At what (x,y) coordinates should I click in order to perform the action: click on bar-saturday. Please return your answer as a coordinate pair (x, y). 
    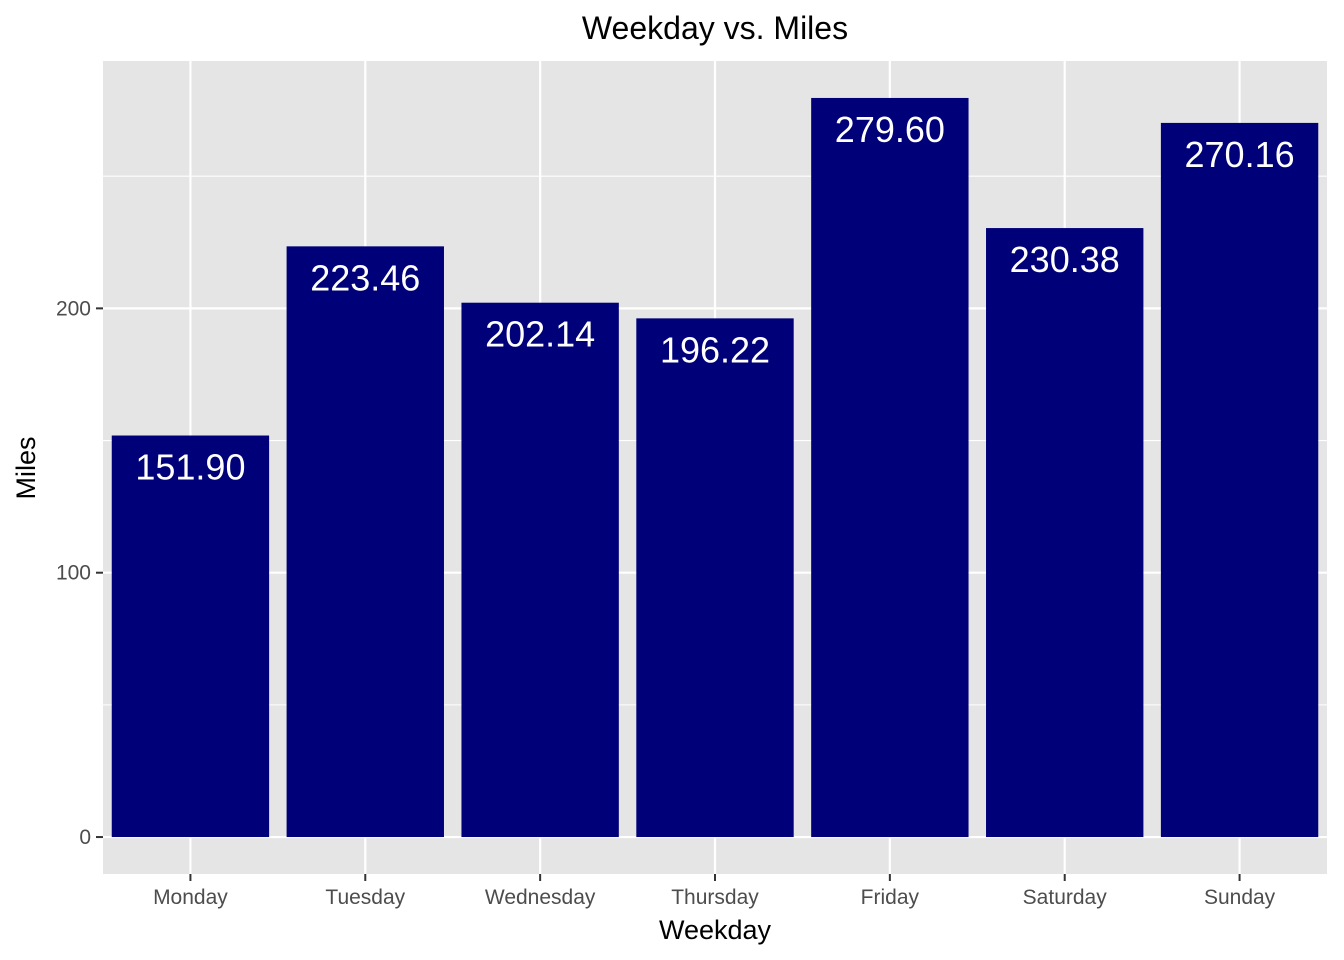
    Looking at the image, I should click on (1065, 533).